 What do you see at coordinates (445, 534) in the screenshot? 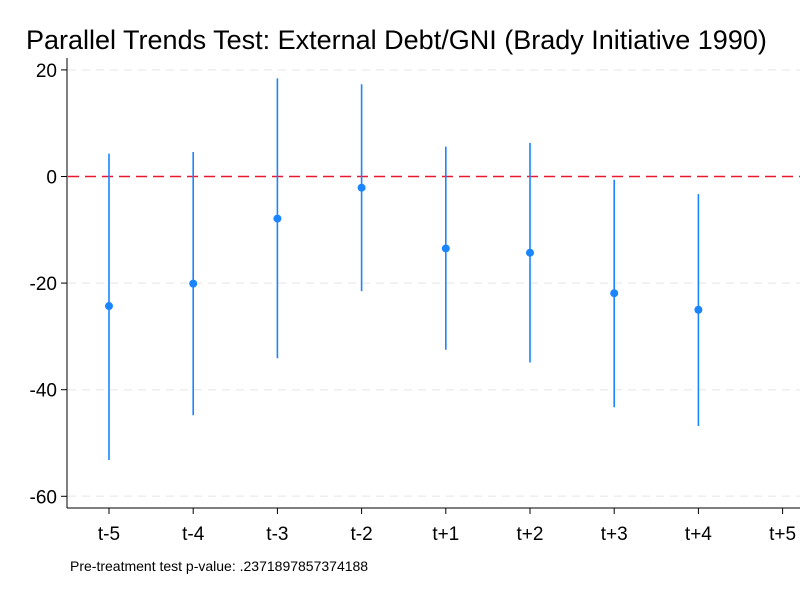
I see `x-tick-label: t+1` at bounding box center [445, 534].